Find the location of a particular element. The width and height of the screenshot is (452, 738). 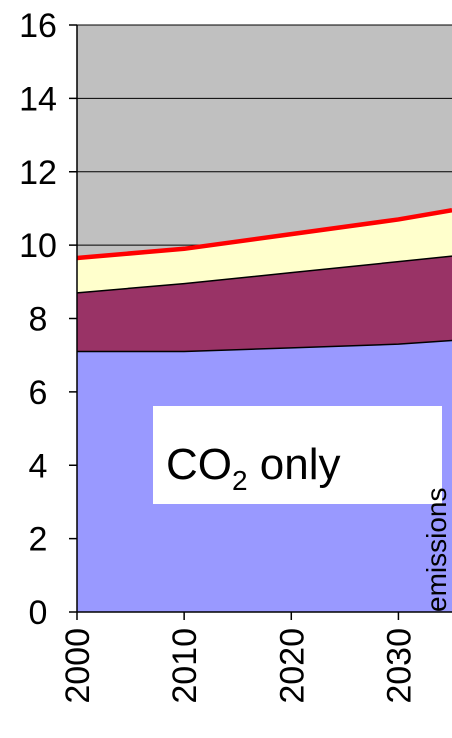

annotation-text: CO2 only is located at coordinates (253, 468).